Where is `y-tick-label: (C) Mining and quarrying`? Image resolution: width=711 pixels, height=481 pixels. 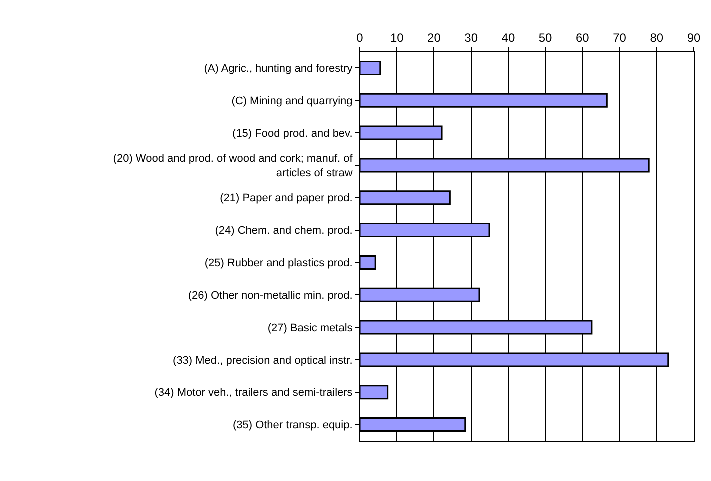 y-tick-label: (C) Mining and quarrying is located at coordinates (292, 101).